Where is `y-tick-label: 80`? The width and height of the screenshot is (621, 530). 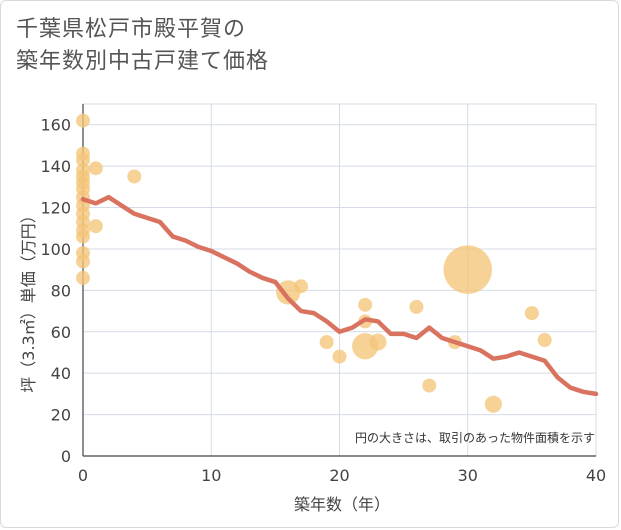
y-tick-label: 80 is located at coordinates (61, 290).